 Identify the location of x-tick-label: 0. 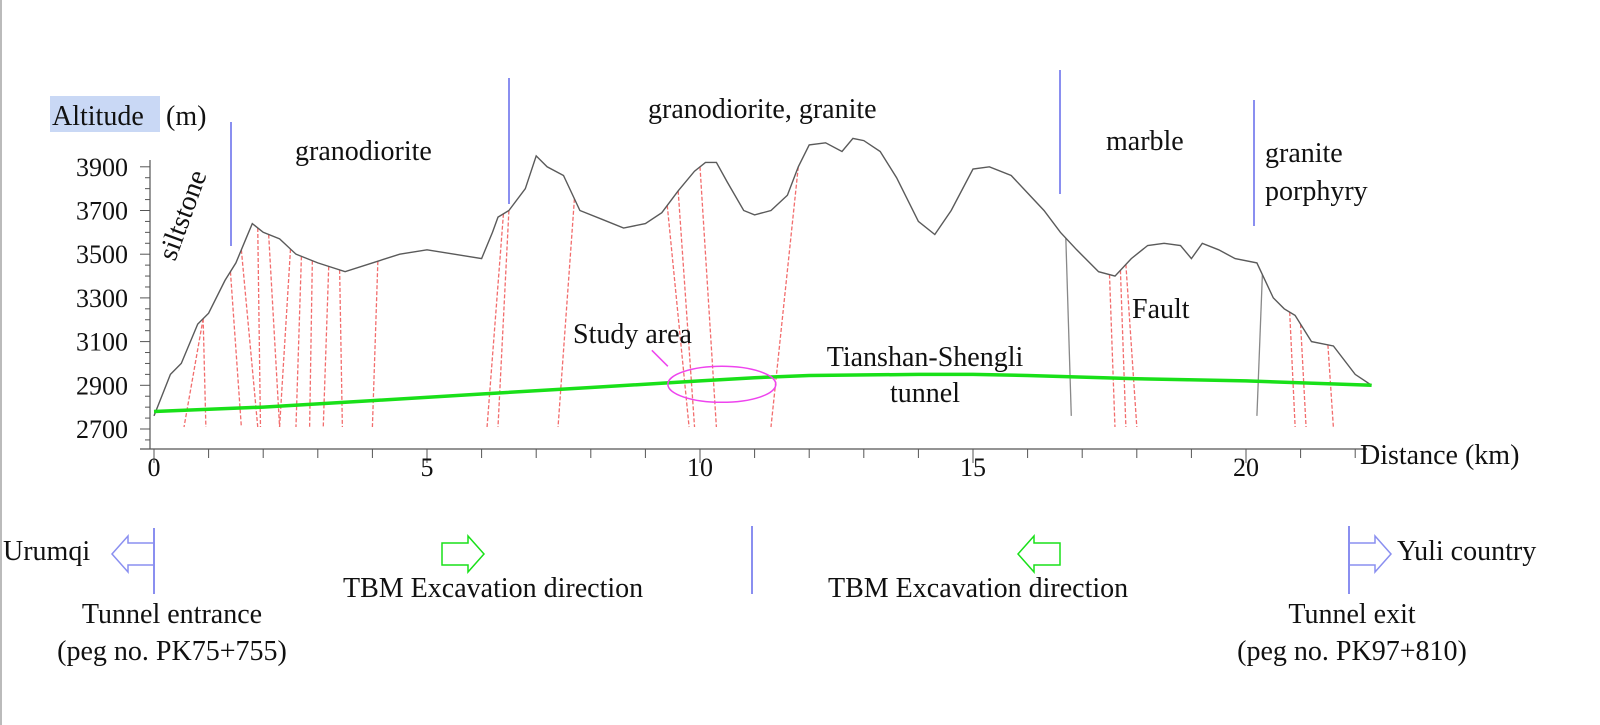
(154, 467).